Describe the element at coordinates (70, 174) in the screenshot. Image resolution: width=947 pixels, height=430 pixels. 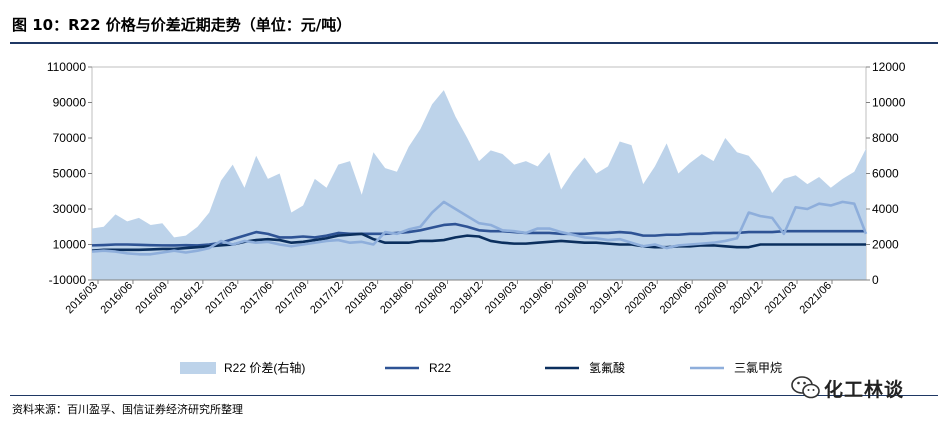
I see `y-left-tick-label: 50000` at that location.